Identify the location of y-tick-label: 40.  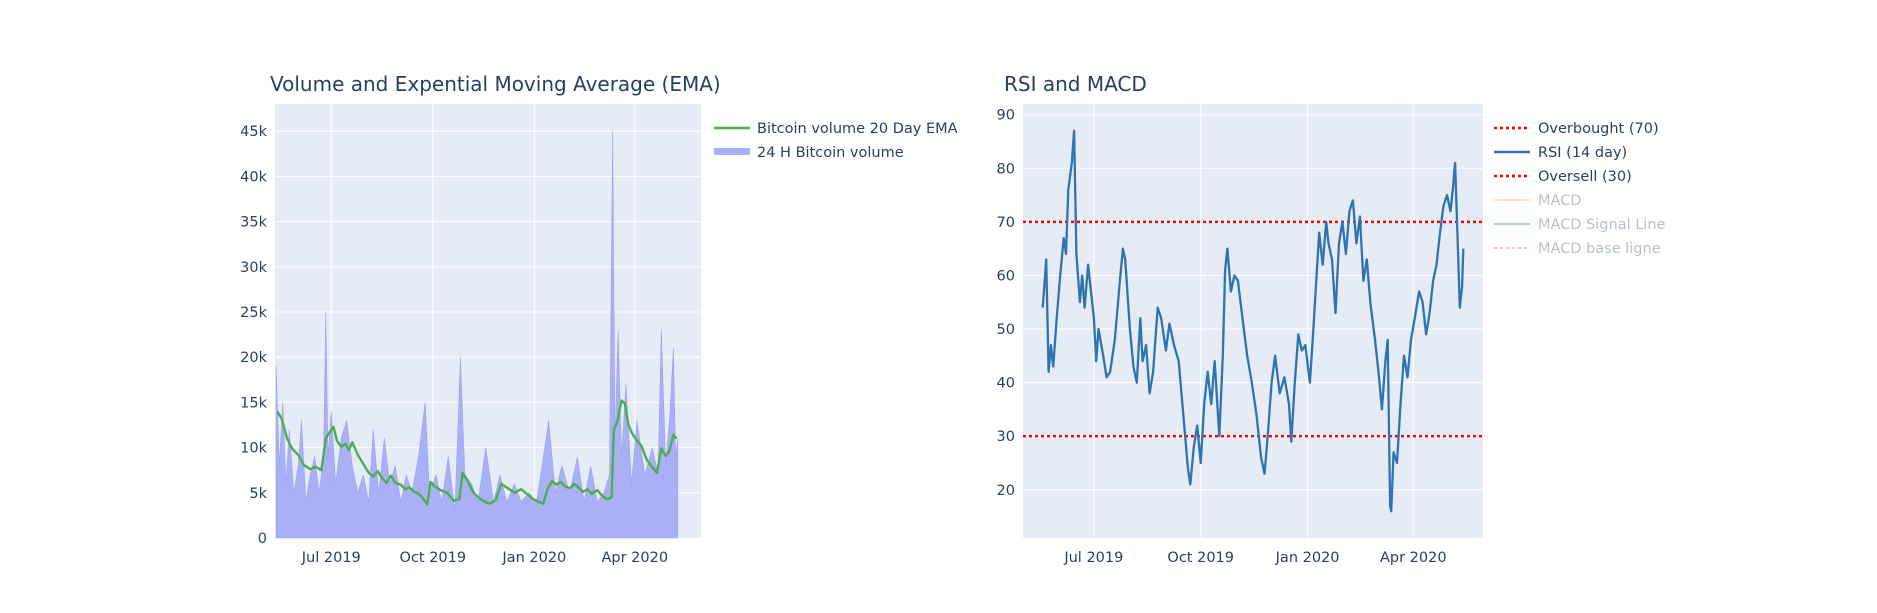
(1006, 384).